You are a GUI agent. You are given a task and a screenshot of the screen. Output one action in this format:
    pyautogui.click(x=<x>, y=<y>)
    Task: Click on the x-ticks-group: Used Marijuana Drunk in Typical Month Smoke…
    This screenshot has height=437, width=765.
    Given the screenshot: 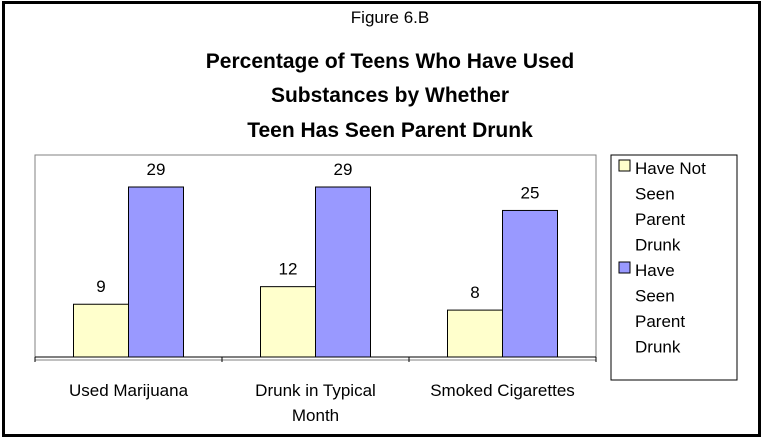 What is the action you would take?
    pyautogui.click(x=315, y=391)
    